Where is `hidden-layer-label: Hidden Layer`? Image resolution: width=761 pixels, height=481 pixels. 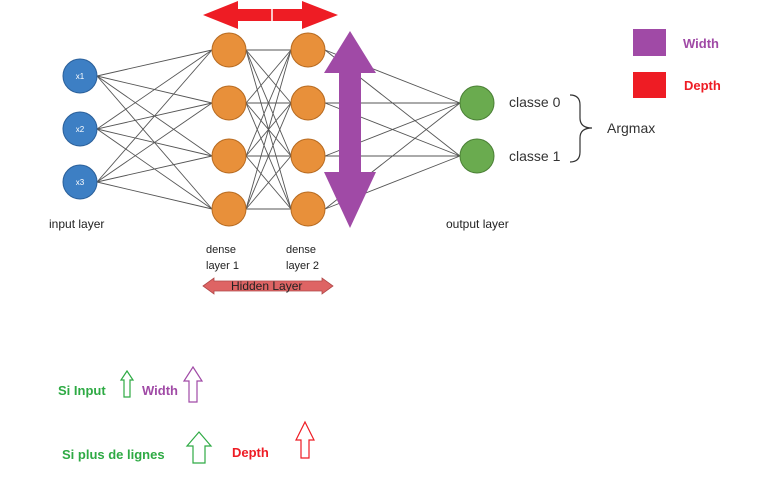 hidden-layer-label: Hidden Layer is located at coordinates (267, 286).